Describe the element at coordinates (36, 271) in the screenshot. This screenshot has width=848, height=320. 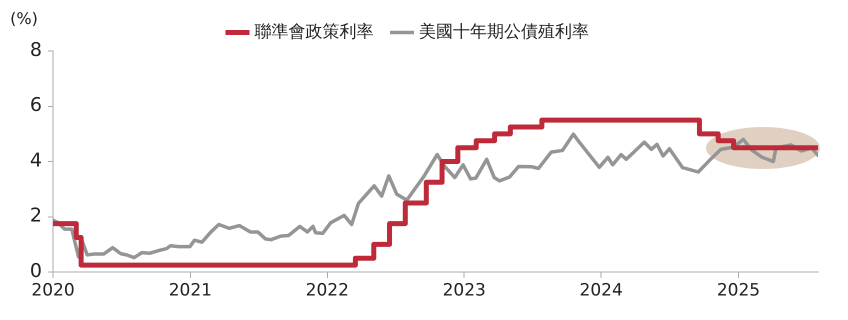
I see `y-tick-label: 0` at that location.